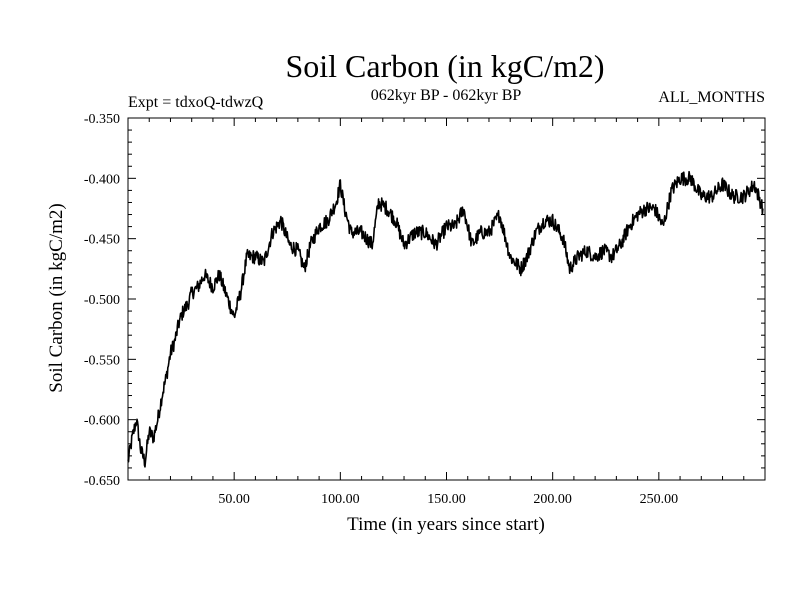  I want to click on x-tick-label: 200.00, so click(552, 499).